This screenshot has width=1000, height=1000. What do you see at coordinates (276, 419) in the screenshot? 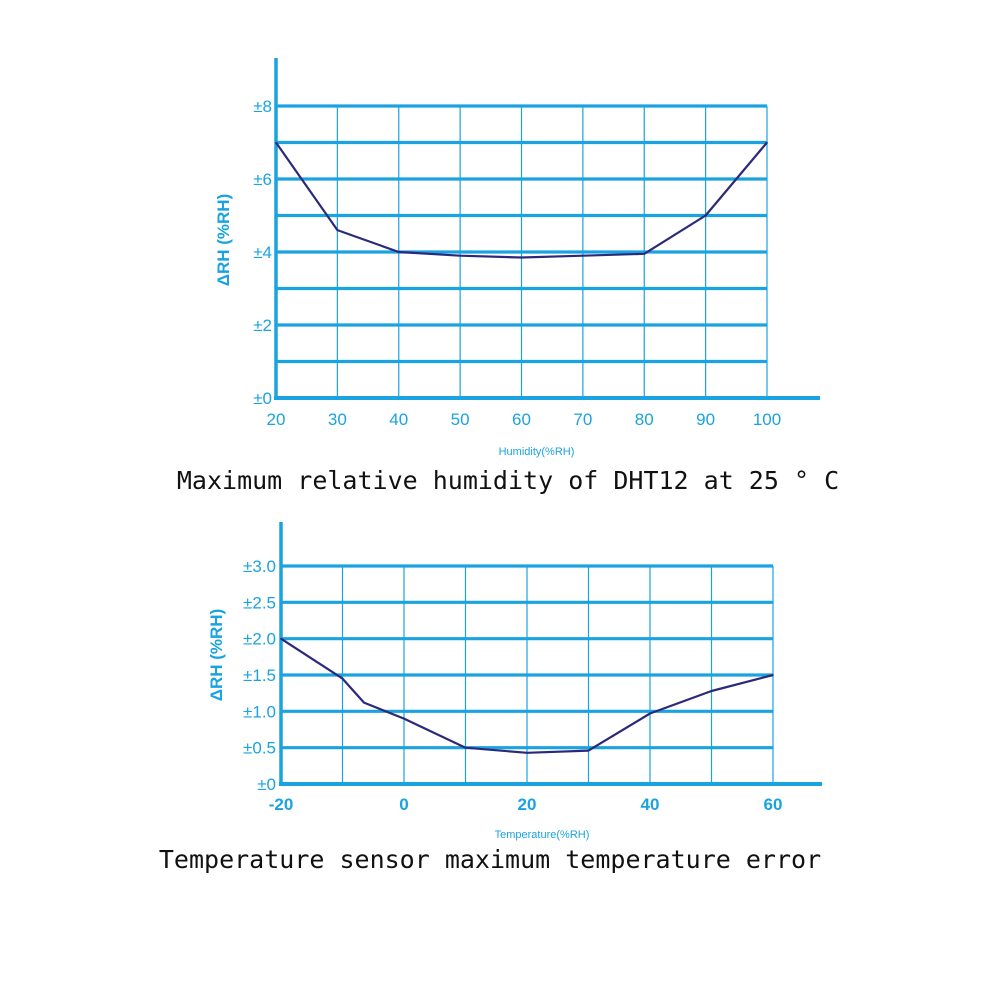
I see `c1-x-tick-label: 20` at bounding box center [276, 419].